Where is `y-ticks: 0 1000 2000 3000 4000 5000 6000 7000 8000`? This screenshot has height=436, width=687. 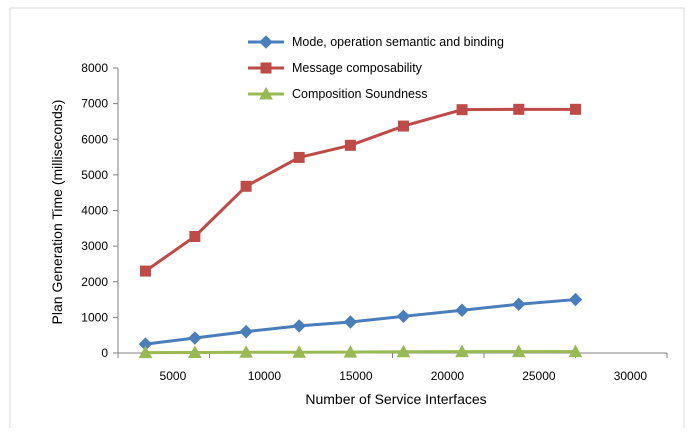
y-ticks: 0 1000 2000 3000 4000 5000 6000 7000 8000 is located at coordinates (99, 210).